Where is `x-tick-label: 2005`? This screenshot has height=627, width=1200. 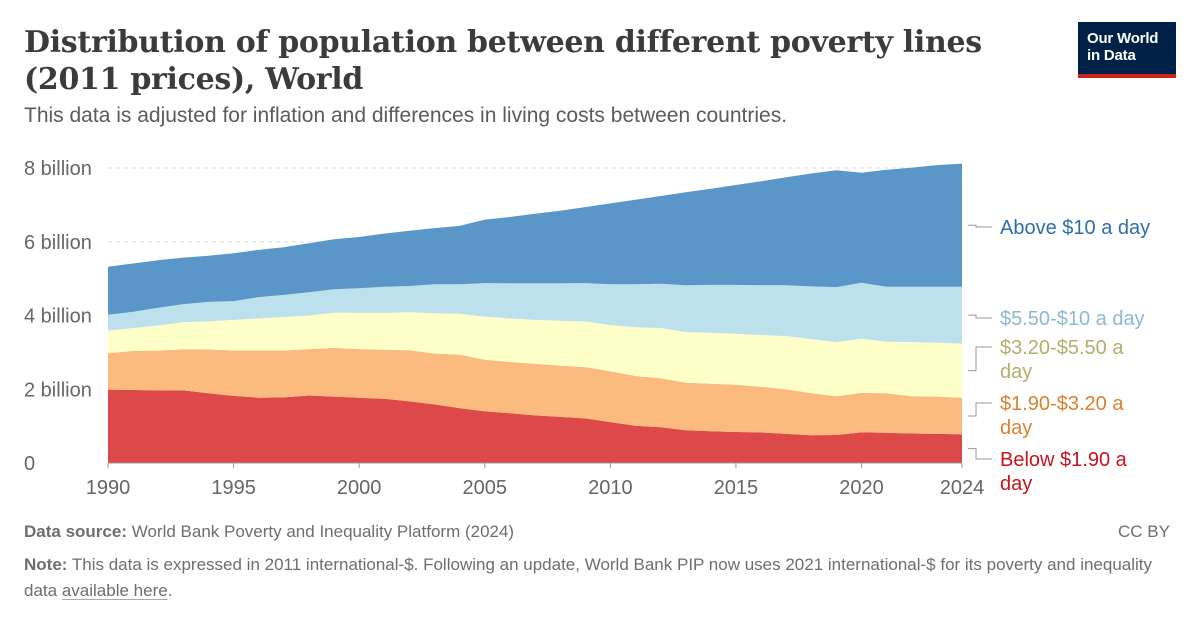
x-tick-label: 2005 is located at coordinates (485, 488).